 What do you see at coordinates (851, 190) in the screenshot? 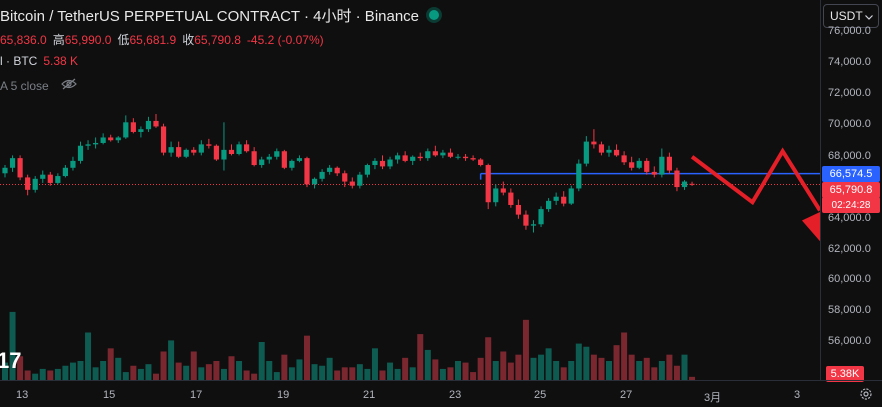
I see `price-axis` at bounding box center [851, 190].